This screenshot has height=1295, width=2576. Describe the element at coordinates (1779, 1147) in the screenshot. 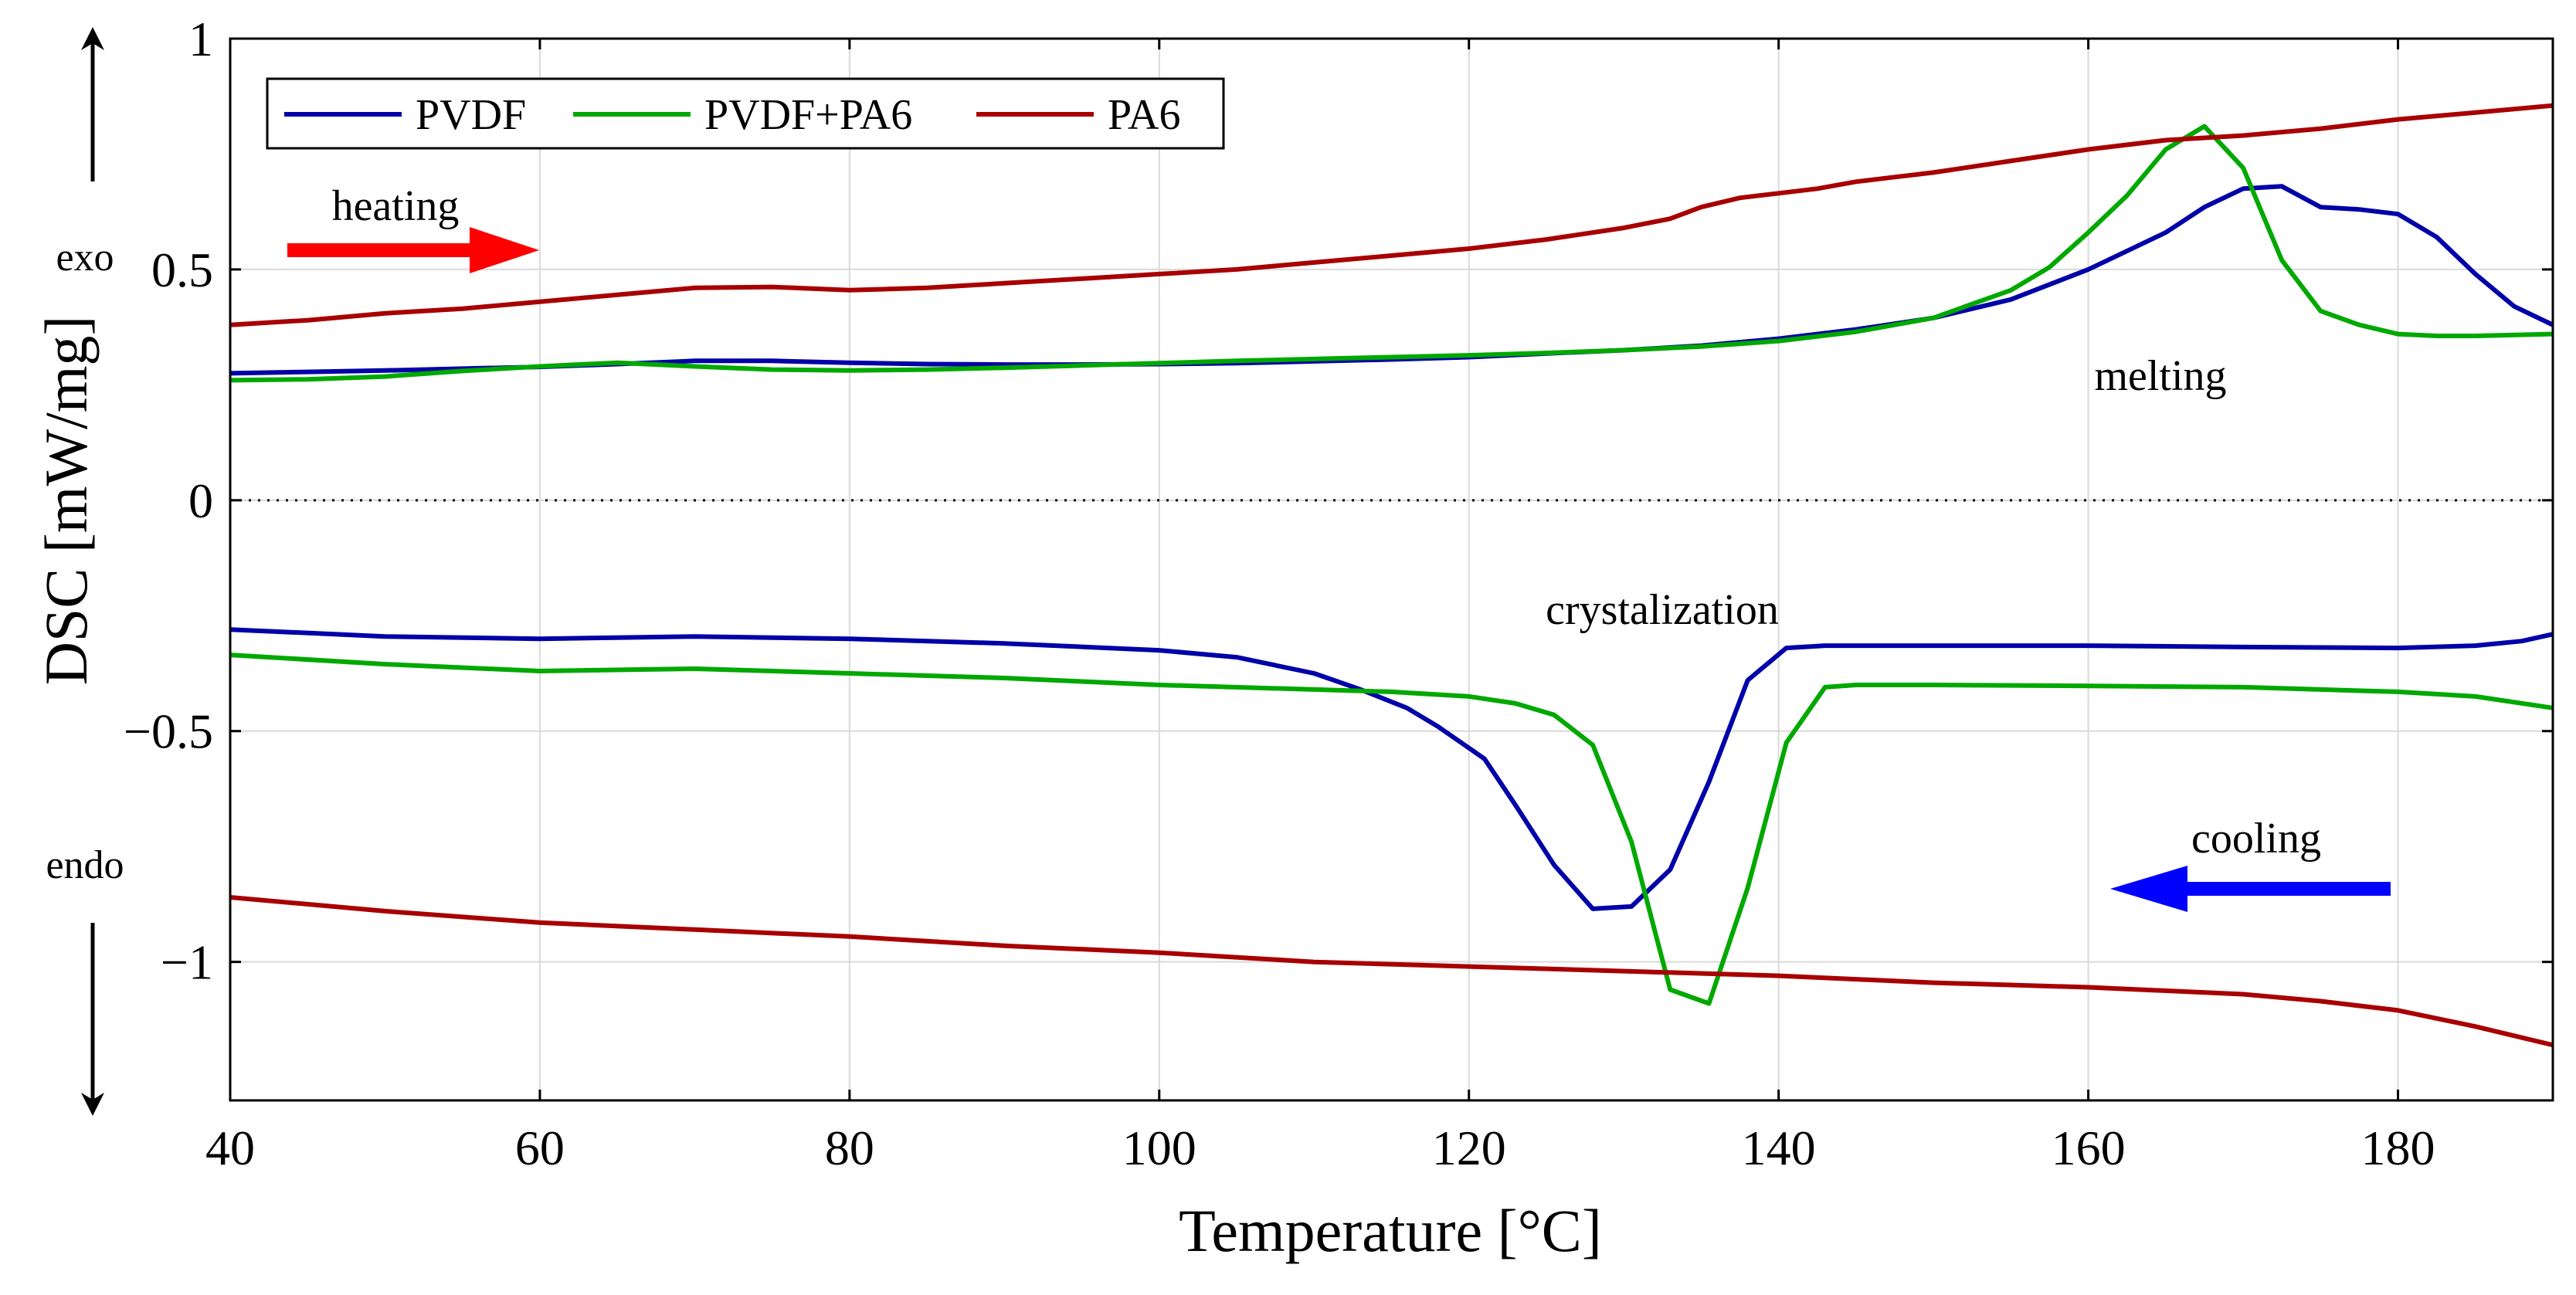

I see `x-tick-label: 140` at that location.